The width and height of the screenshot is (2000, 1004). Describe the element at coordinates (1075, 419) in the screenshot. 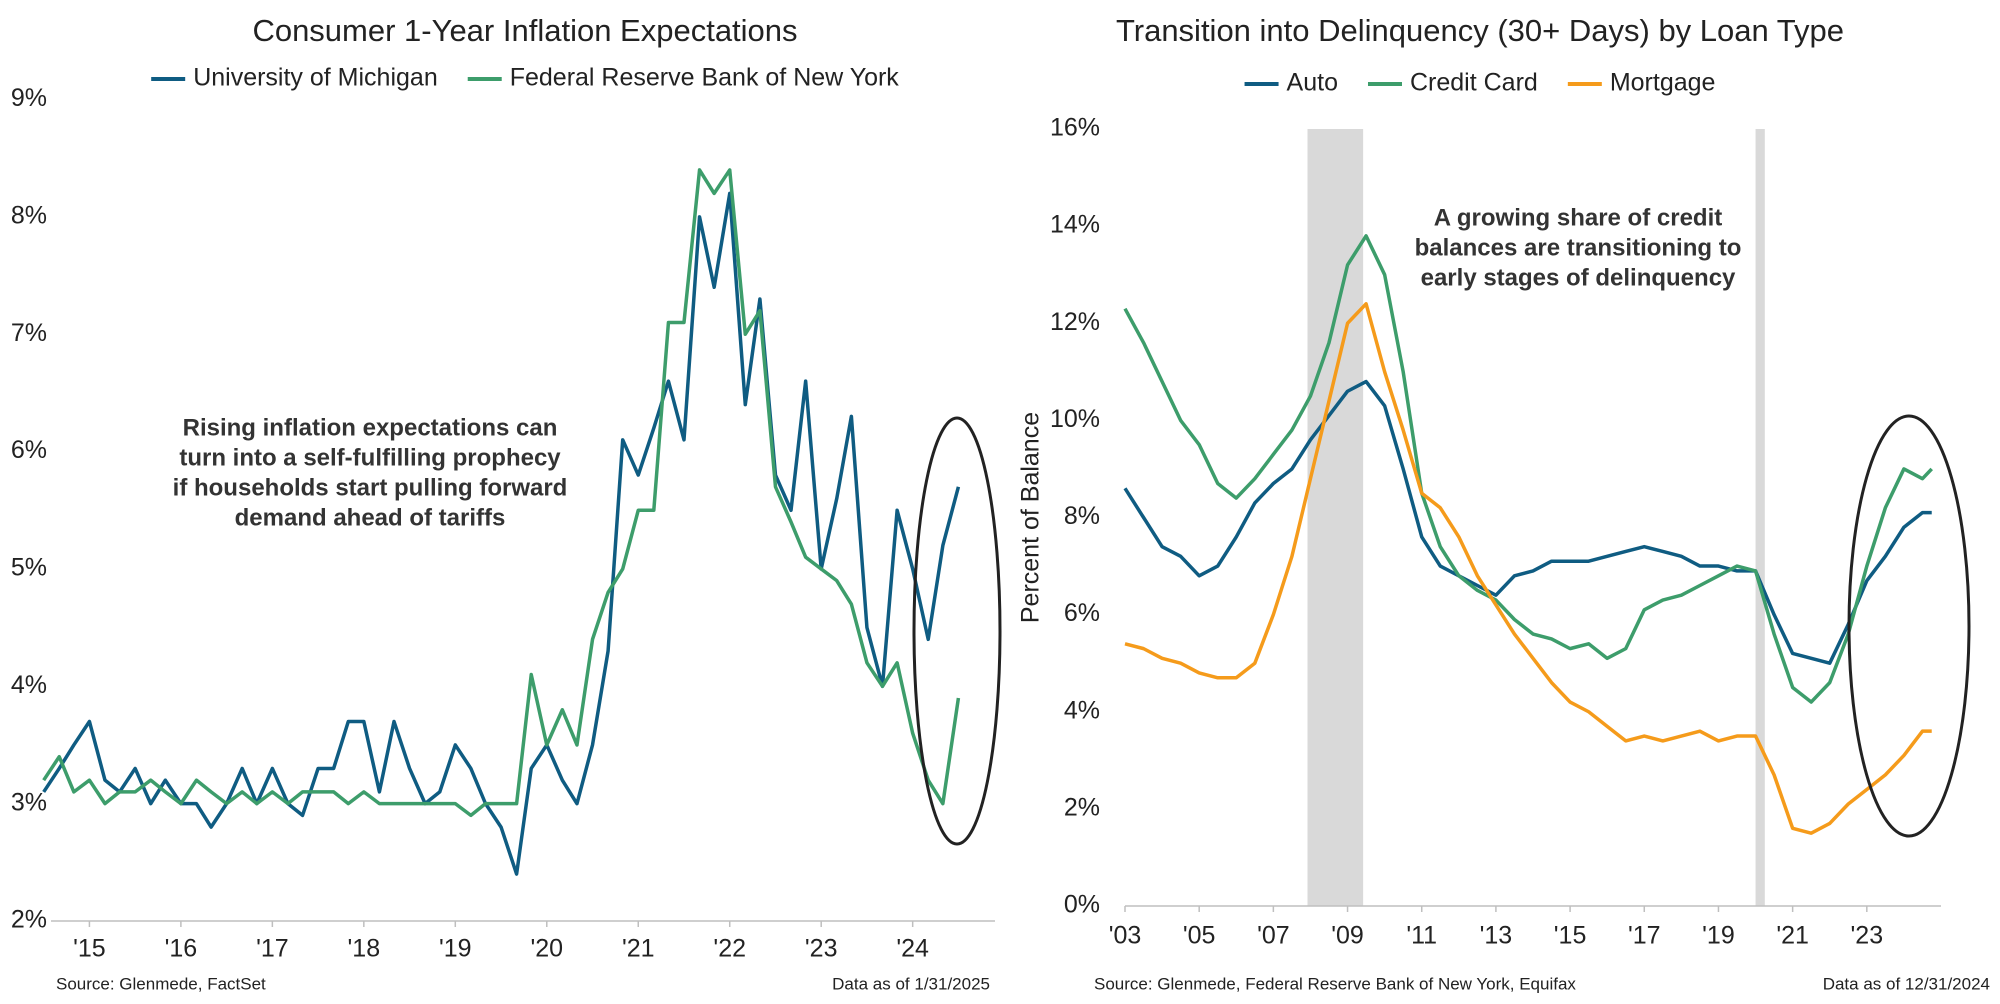

I see `y-tick-label: 10%` at that location.